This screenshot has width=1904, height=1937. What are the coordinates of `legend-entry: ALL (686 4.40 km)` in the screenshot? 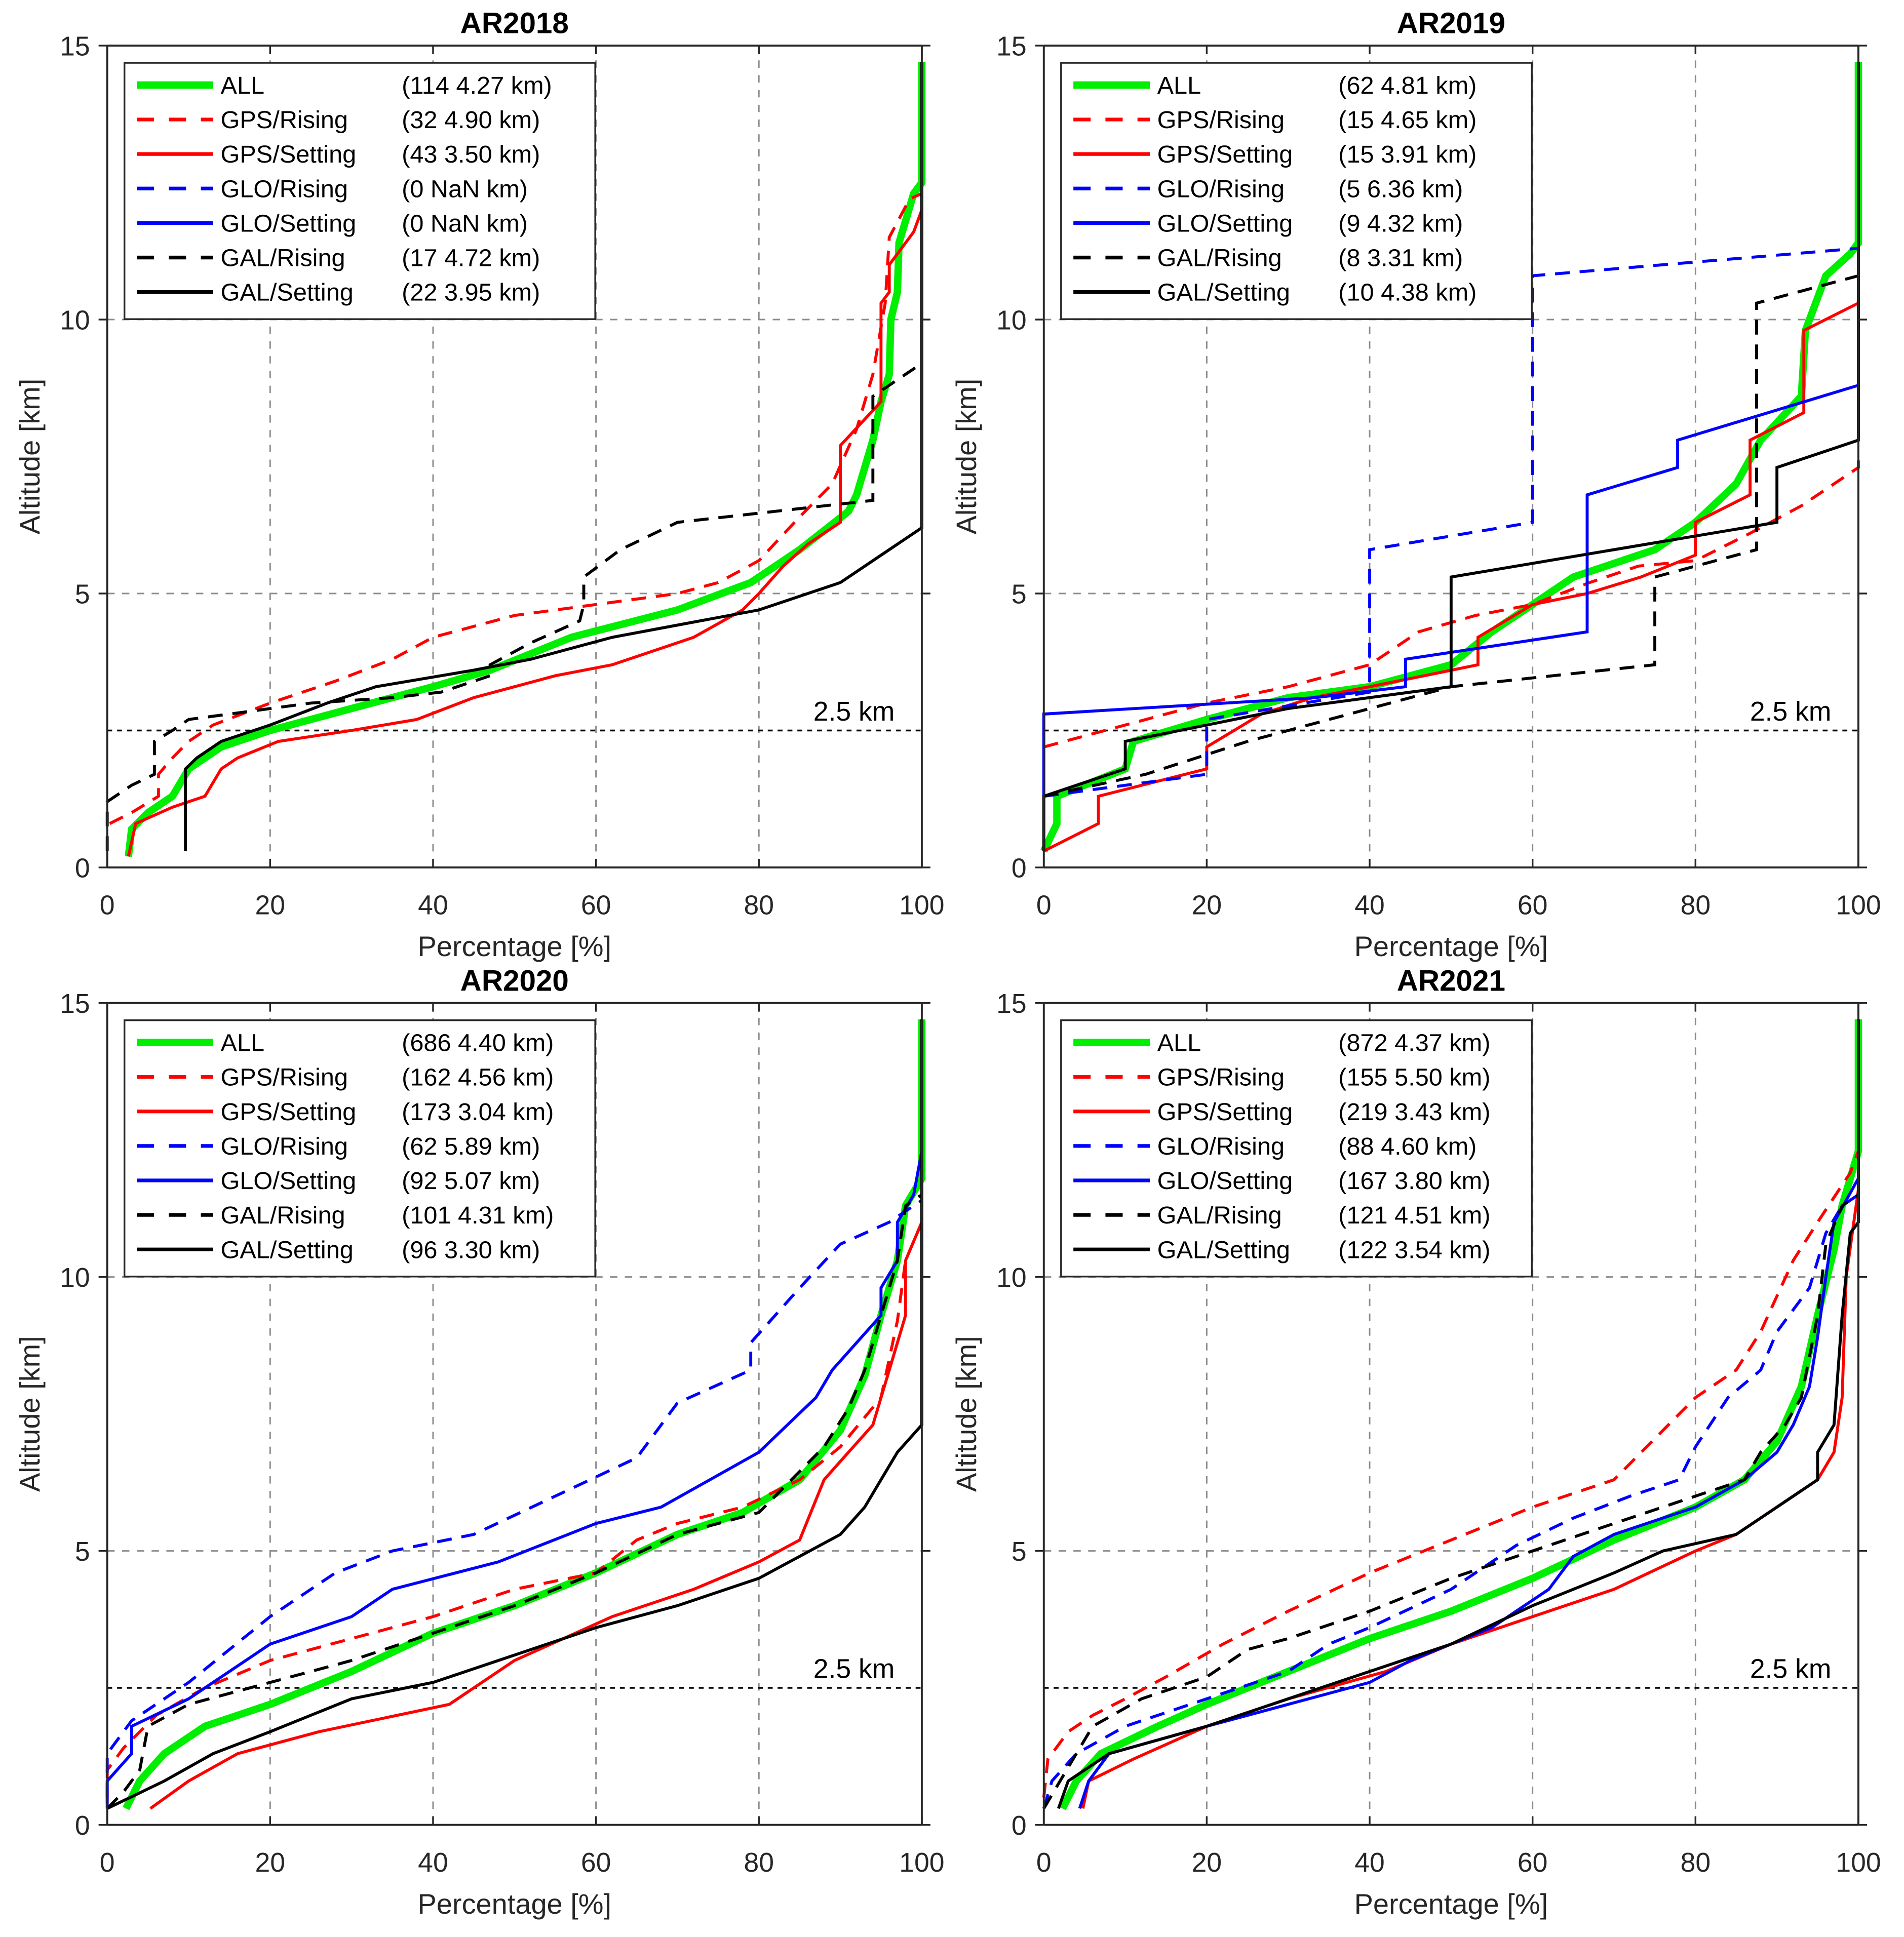 It's located at (345, 1043).